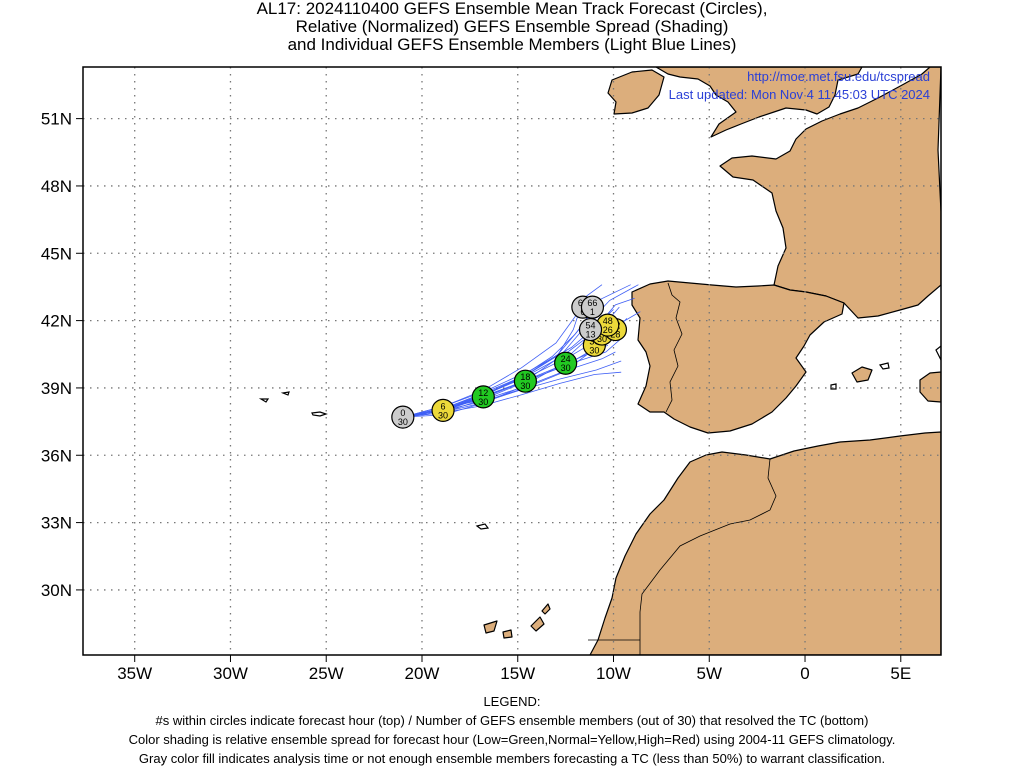 This screenshot has height=768, width=1024. I want to click on forecast-hour-label: 6, so click(443, 406).